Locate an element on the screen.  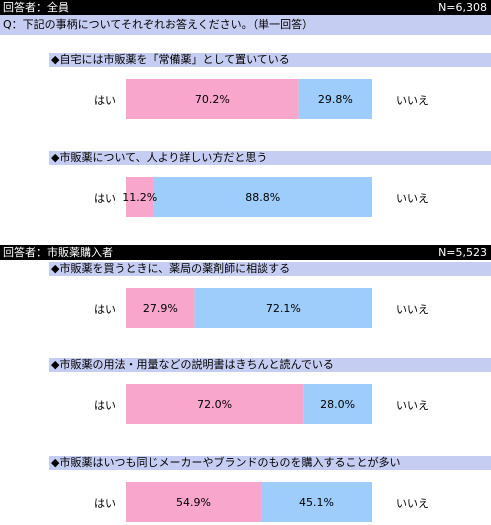
respondent-header-buyers: 回答者：市販薬購入者 N=5,523 is located at coordinates (245, 252).